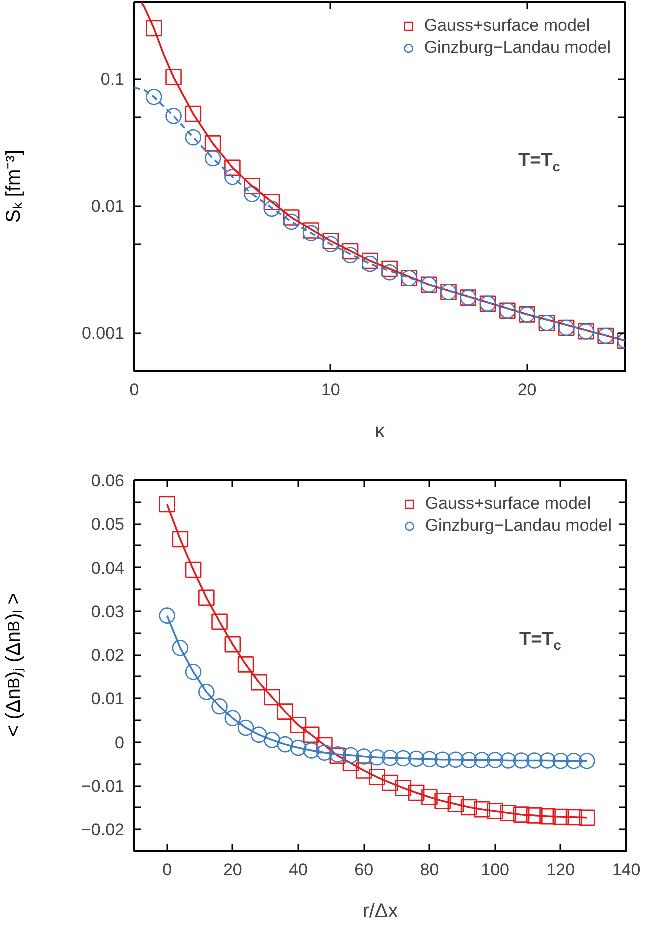 This screenshot has height=930, width=667. What do you see at coordinates (108, 206) in the screenshot?
I see `y-tick-label: 0.01` at bounding box center [108, 206].